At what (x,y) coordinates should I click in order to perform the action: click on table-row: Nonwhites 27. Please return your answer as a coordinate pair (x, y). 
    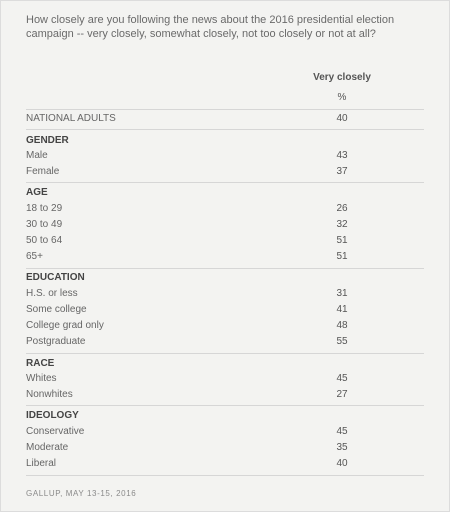
    Looking at the image, I should click on (225, 395).